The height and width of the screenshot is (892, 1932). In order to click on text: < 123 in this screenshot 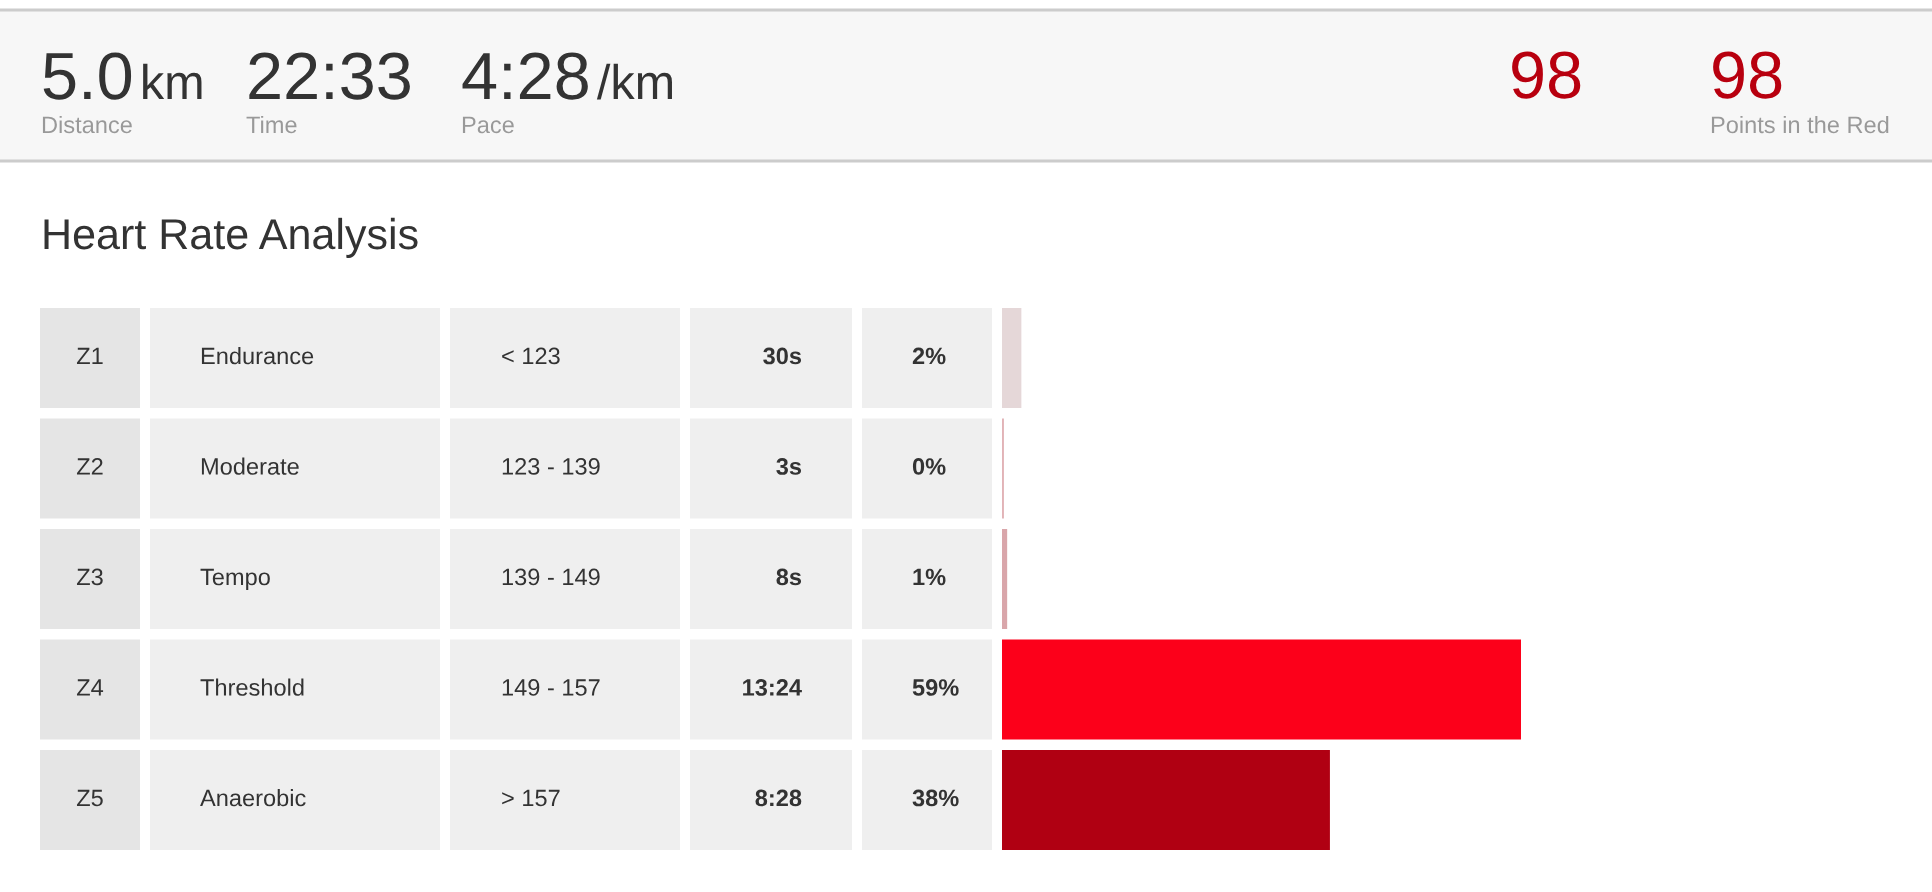, I will do `click(531, 356)`.